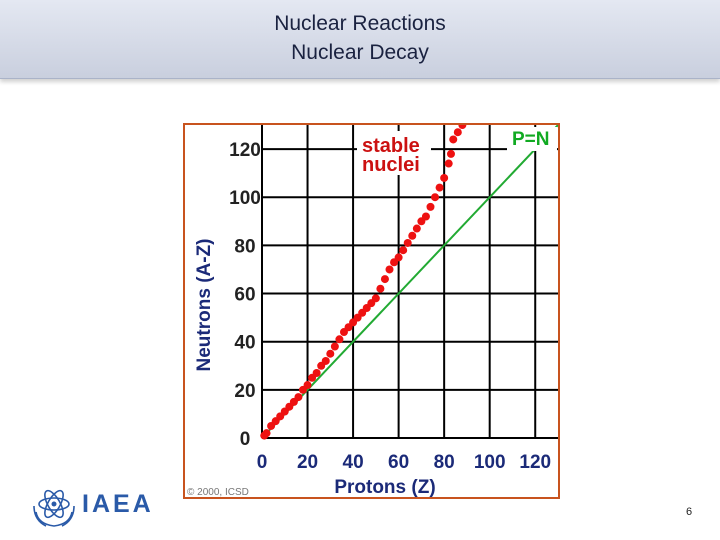  I want to click on y-tick-label: 80, so click(244, 246).